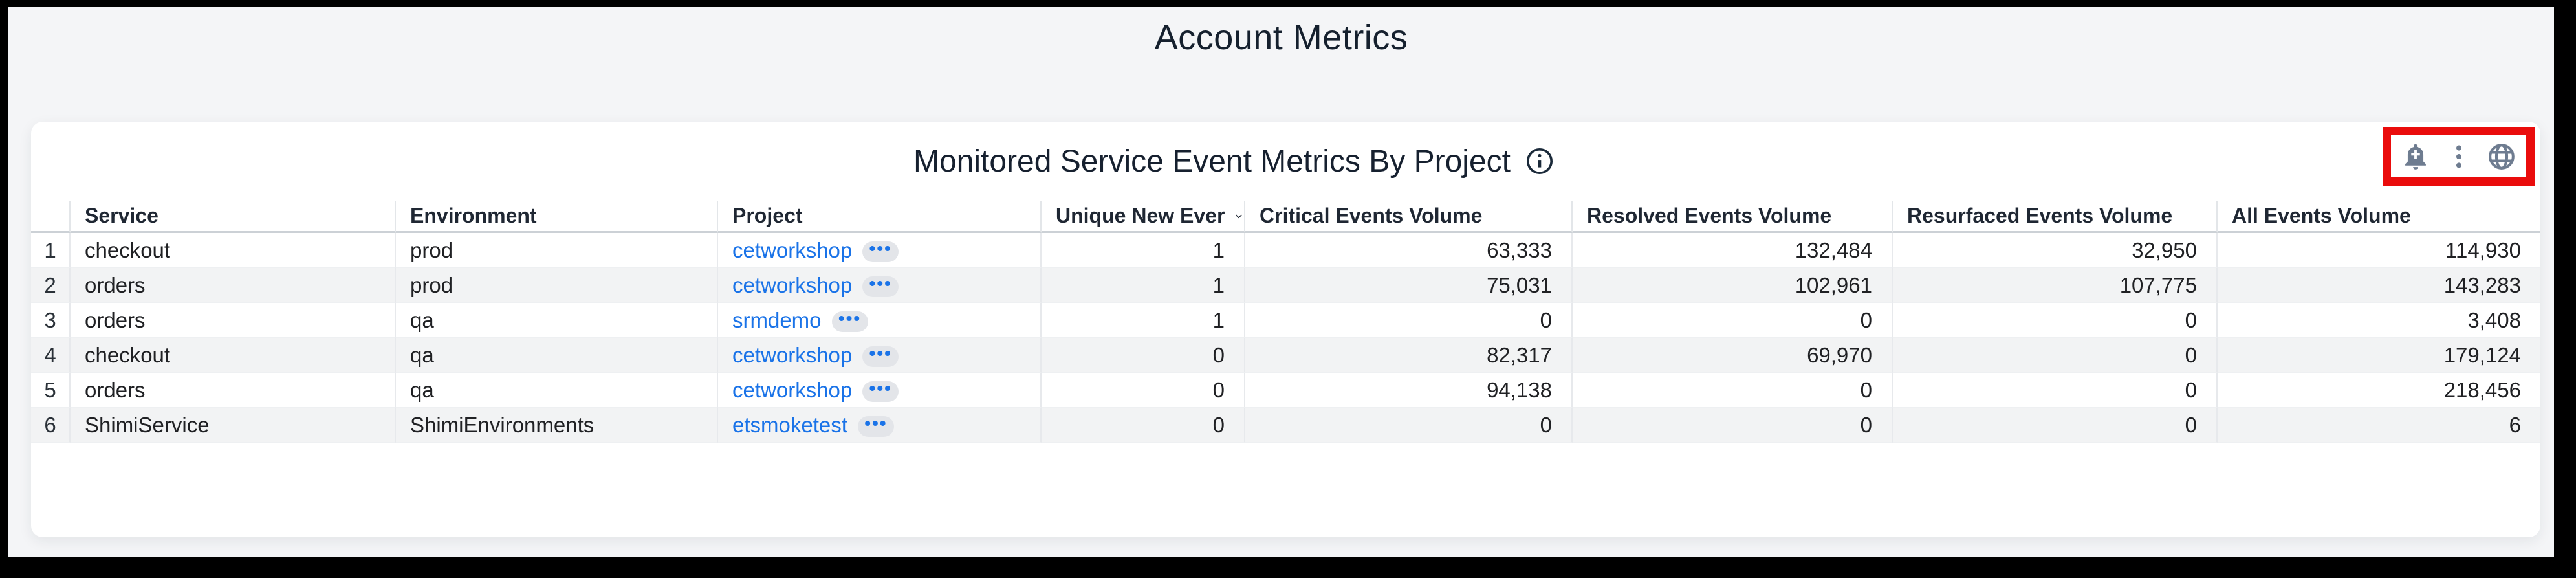  Describe the element at coordinates (1371, 215) in the screenshot. I see `column-header-label: Critical Events Volume` at that location.